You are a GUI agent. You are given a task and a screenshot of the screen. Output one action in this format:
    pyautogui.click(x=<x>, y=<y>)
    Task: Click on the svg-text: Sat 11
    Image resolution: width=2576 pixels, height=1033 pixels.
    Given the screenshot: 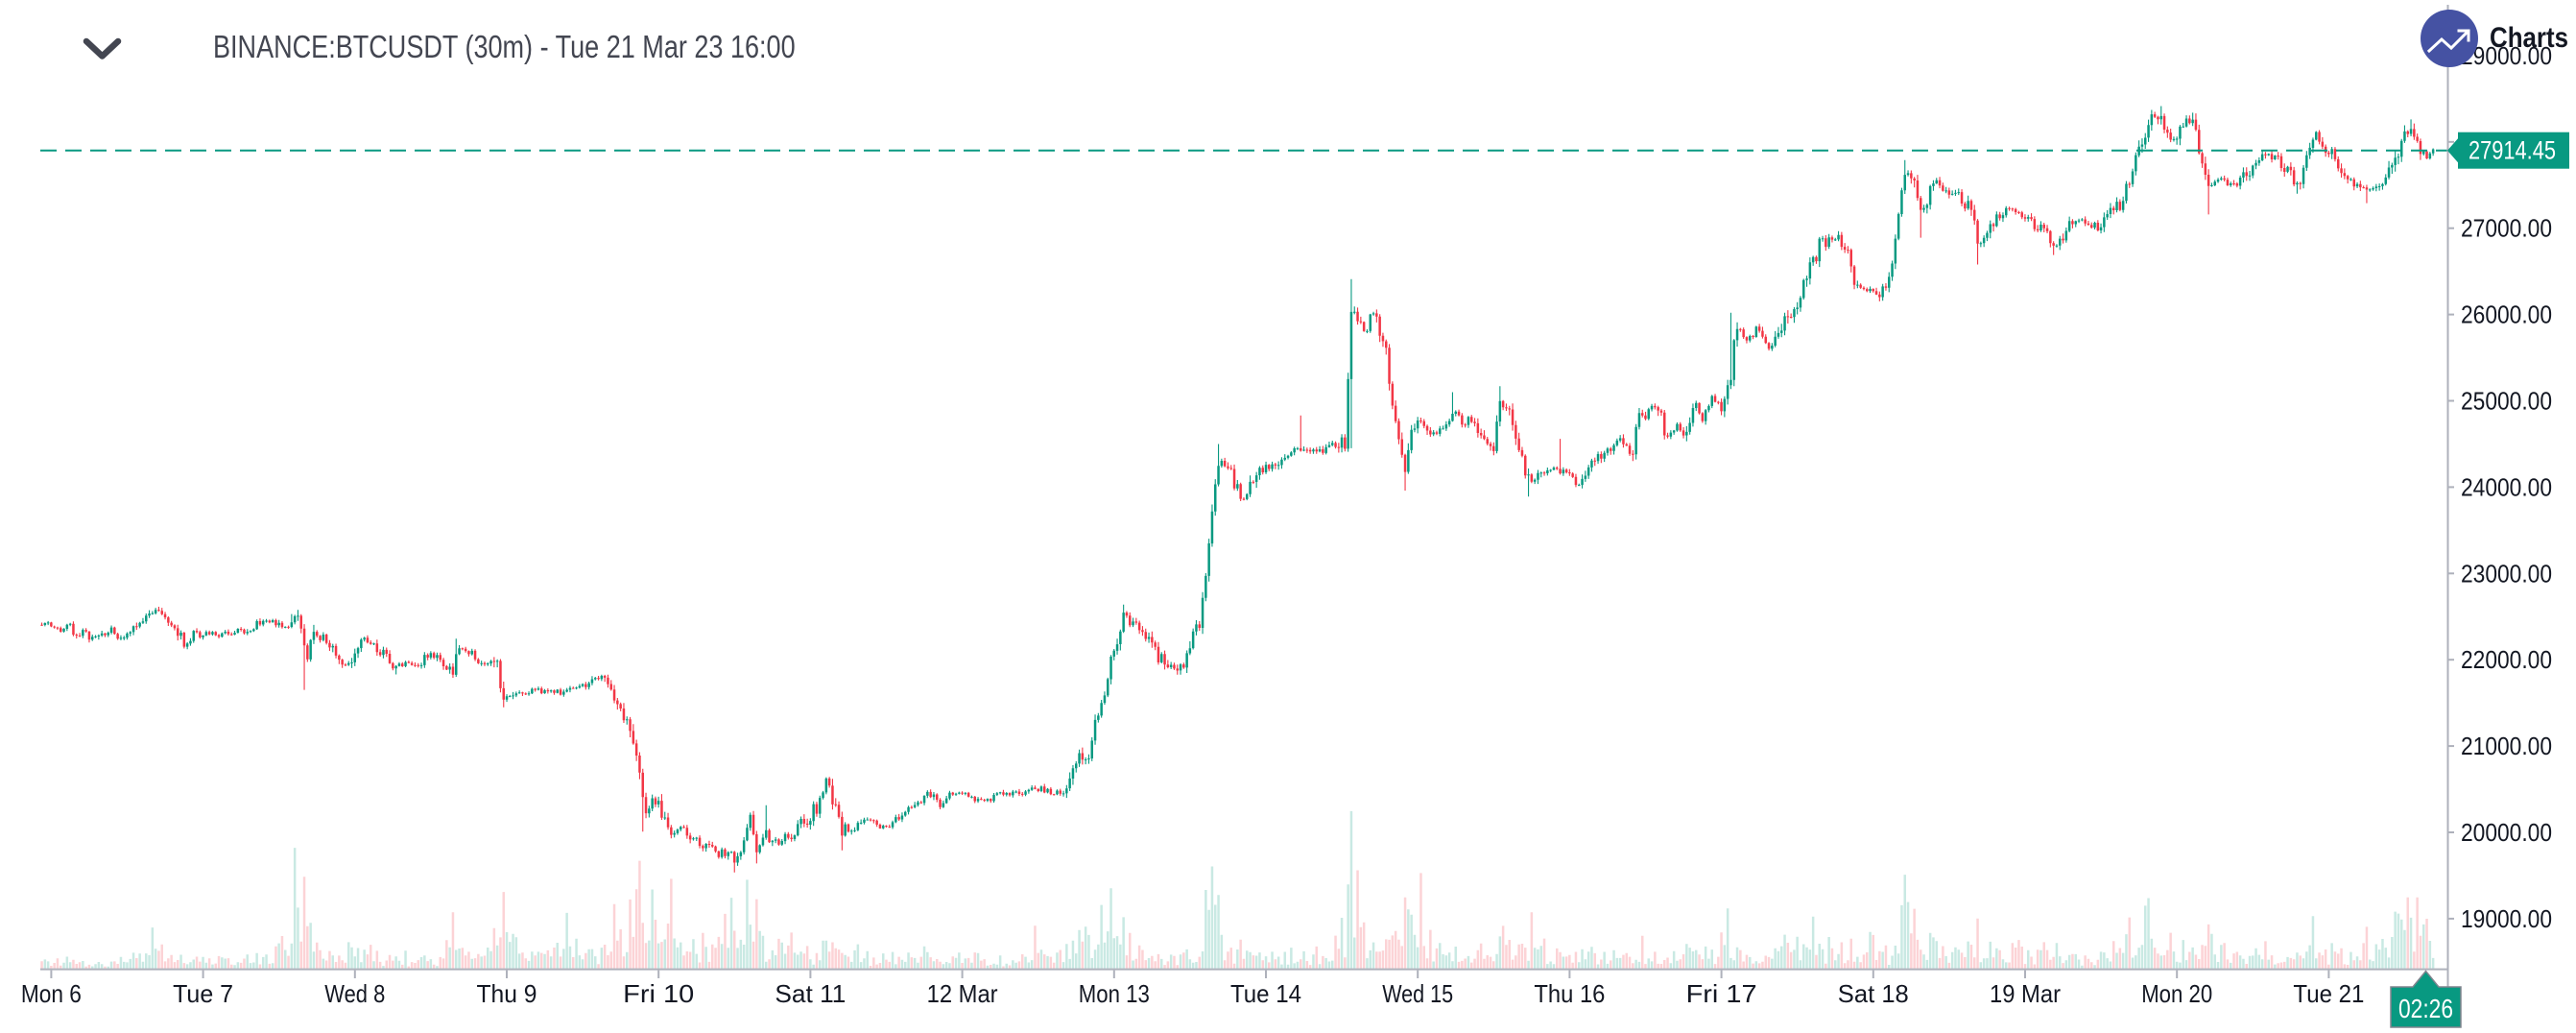 What is the action you would take?
    pyautogui.click(x=810, y=993)
    